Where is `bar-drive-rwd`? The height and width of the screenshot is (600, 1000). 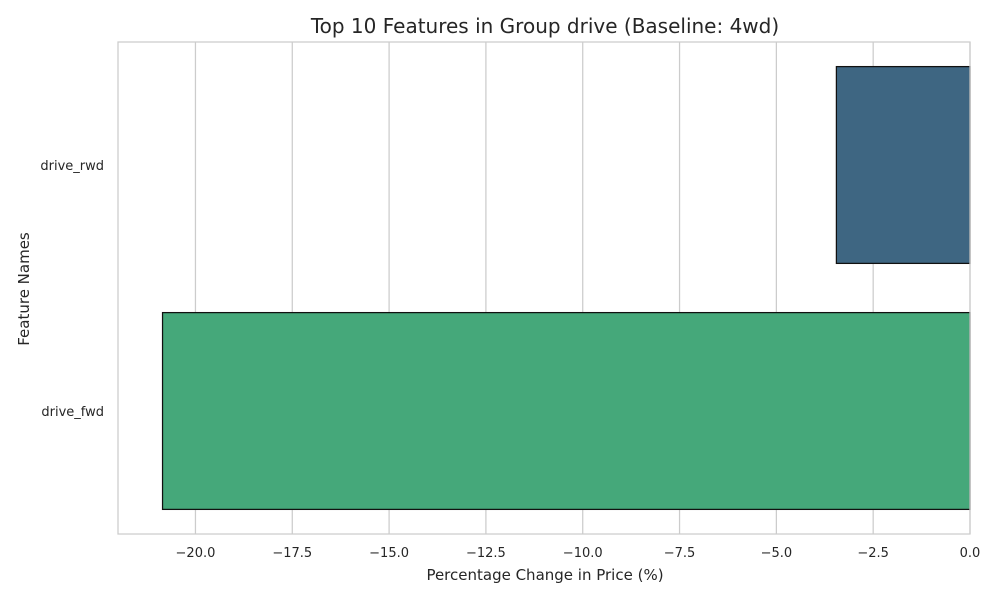 bar-drive-rwd is located at coordinates (903, 165).